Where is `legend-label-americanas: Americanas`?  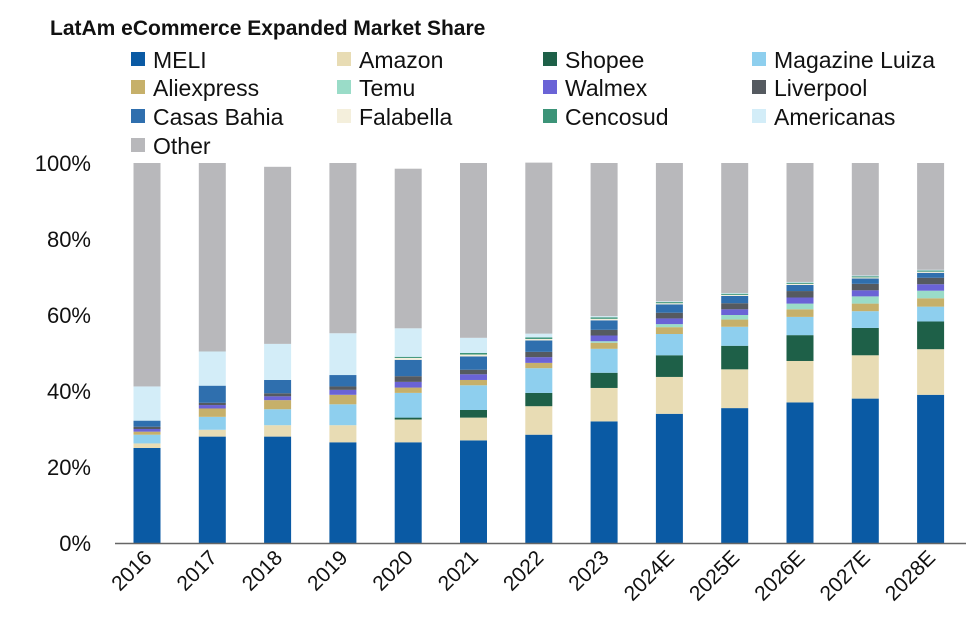
legend-label-americanas: Americanas is located at coordinates (834, 117).